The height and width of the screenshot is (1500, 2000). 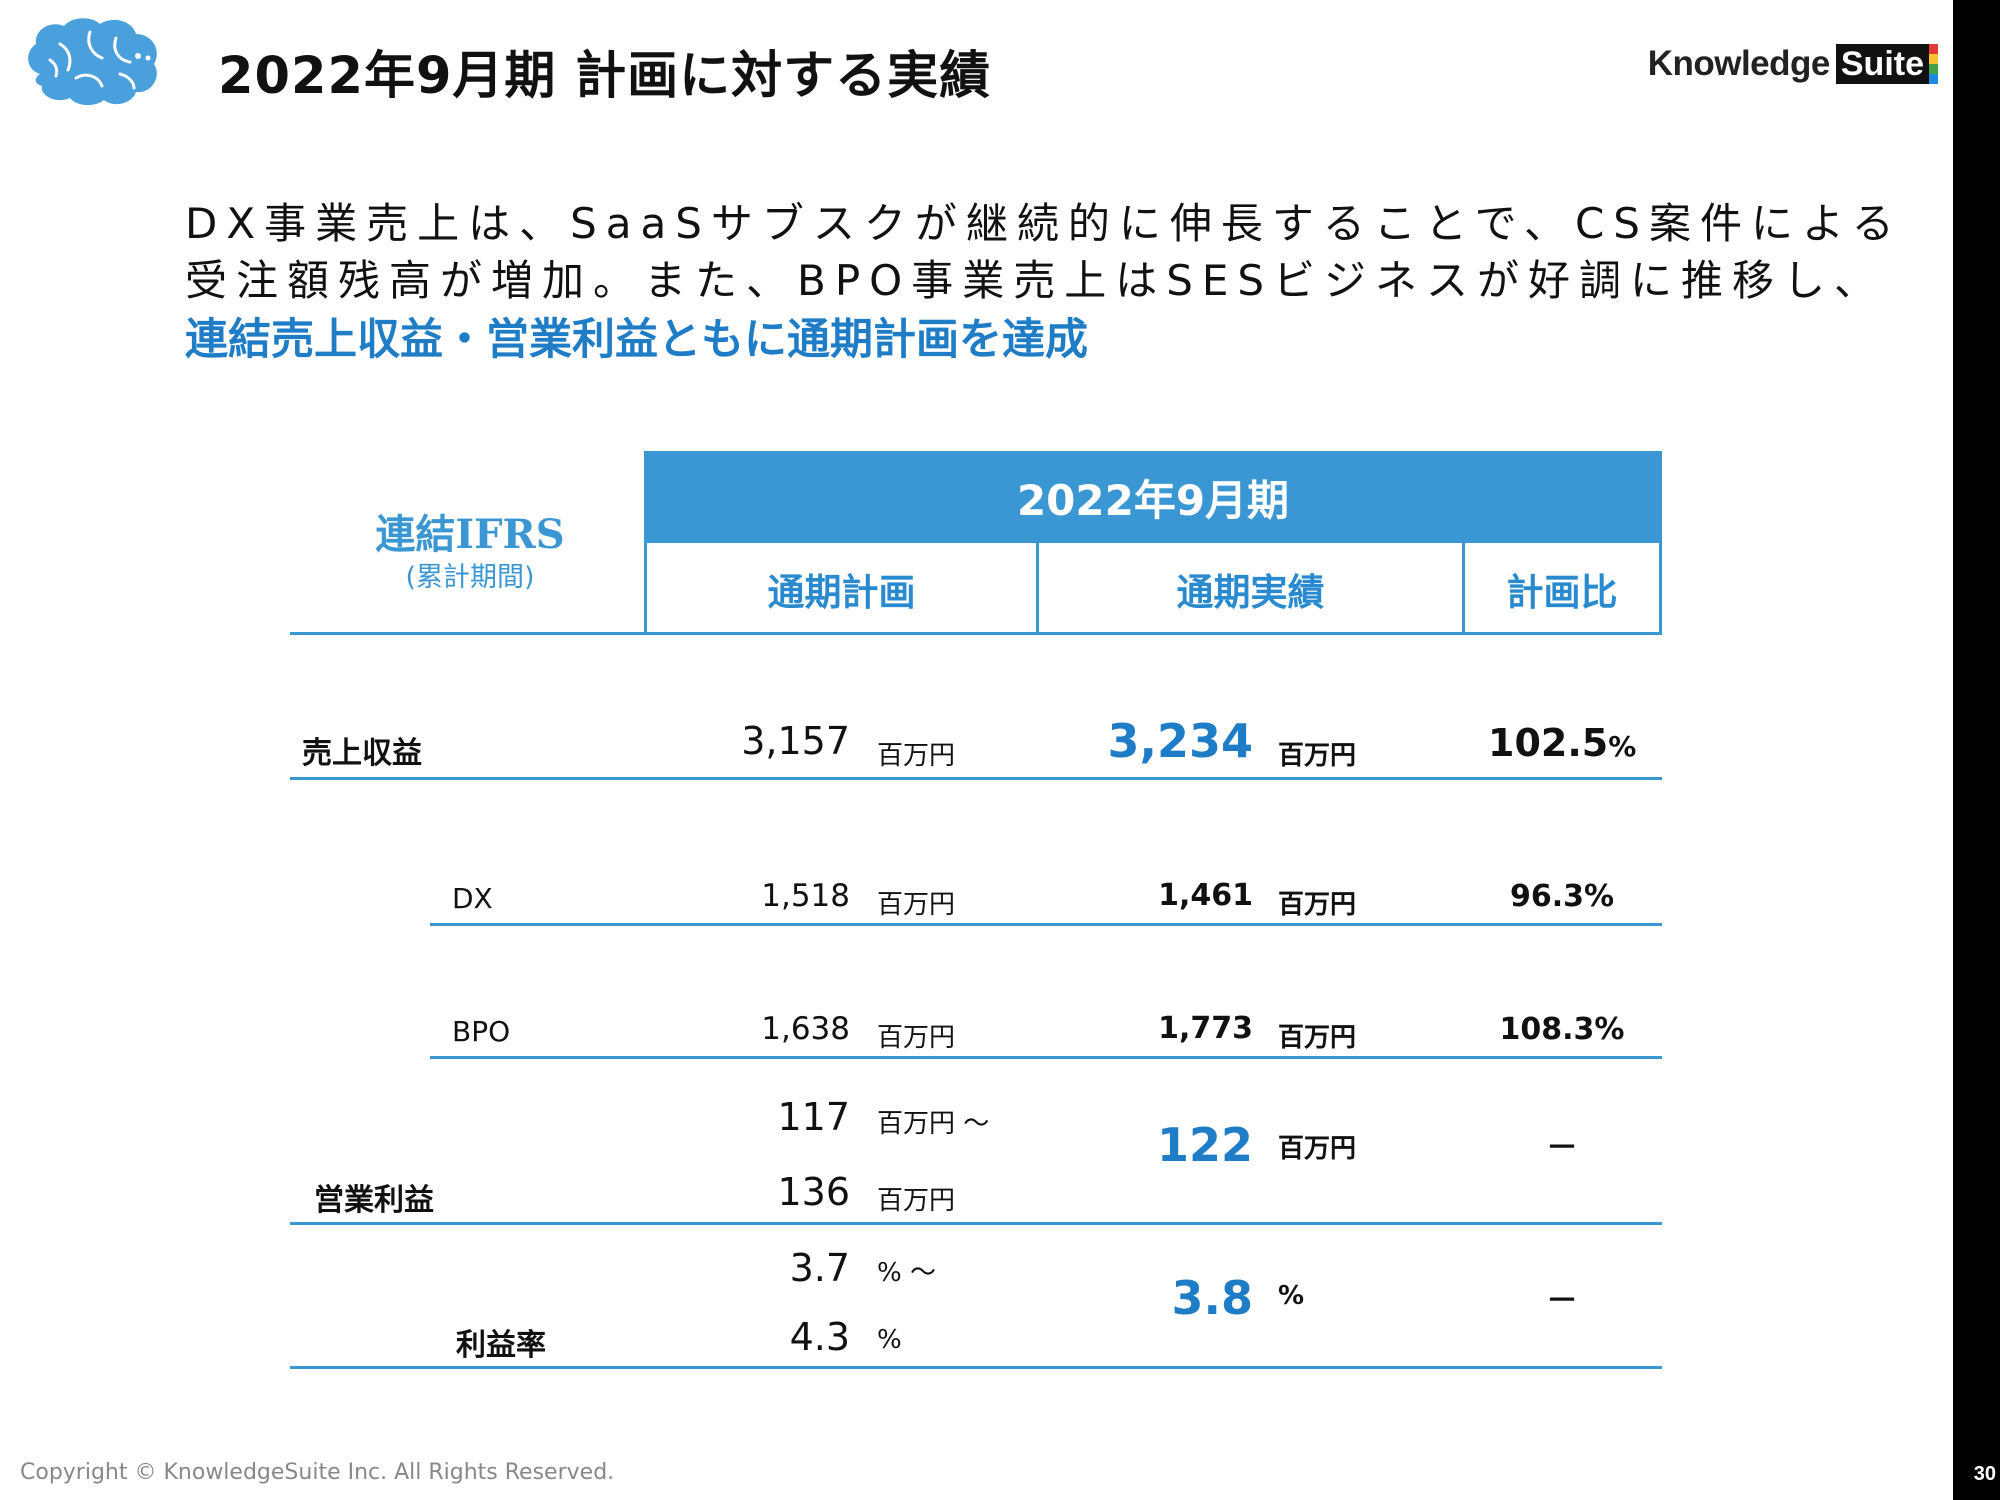 What do you see at coordinates (1317, 905) in the screenshot?
I see `dx-actual-unit: 百万円` at bounding box center [1317, 905].